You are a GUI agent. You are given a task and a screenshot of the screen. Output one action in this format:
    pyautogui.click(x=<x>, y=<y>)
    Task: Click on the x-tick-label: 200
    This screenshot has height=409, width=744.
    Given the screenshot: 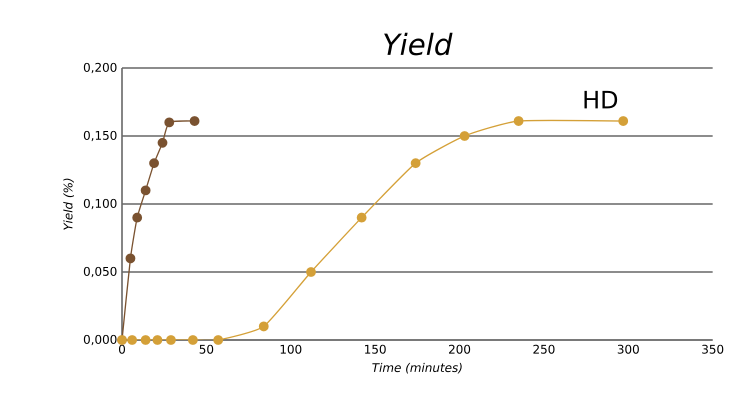 What is the action you would take?
    pyautogui.click(x=459, y=349)
    